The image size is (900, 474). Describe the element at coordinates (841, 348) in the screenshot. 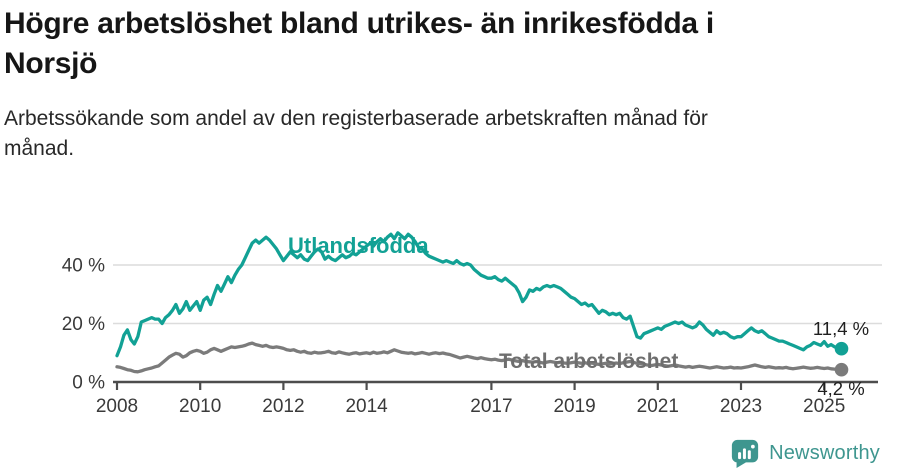

I see `end-dot-utlandsfodda` at that location.